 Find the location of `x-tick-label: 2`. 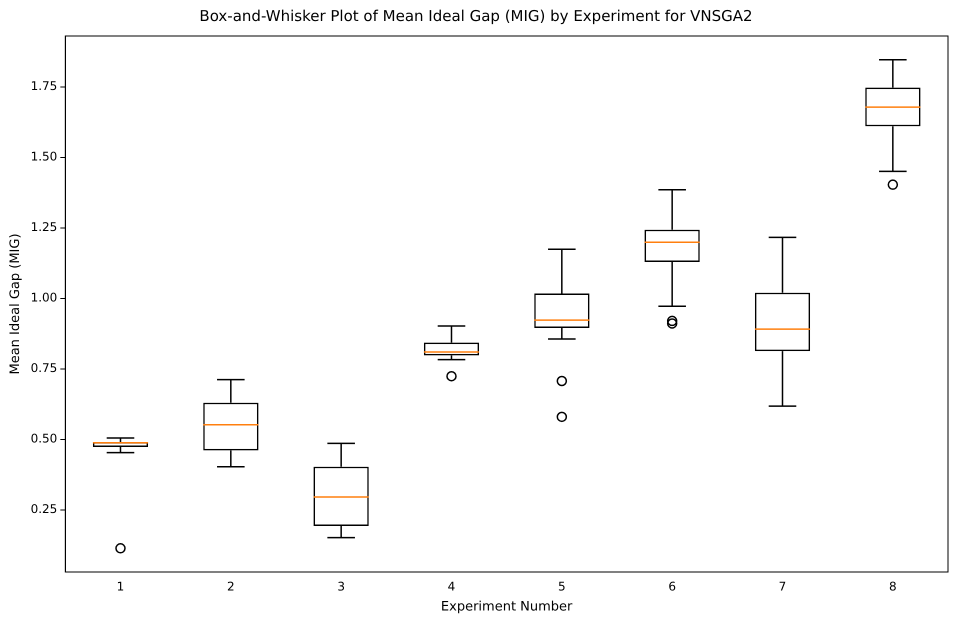

x-tick-label: 2 is located at coordinates (231, 586).